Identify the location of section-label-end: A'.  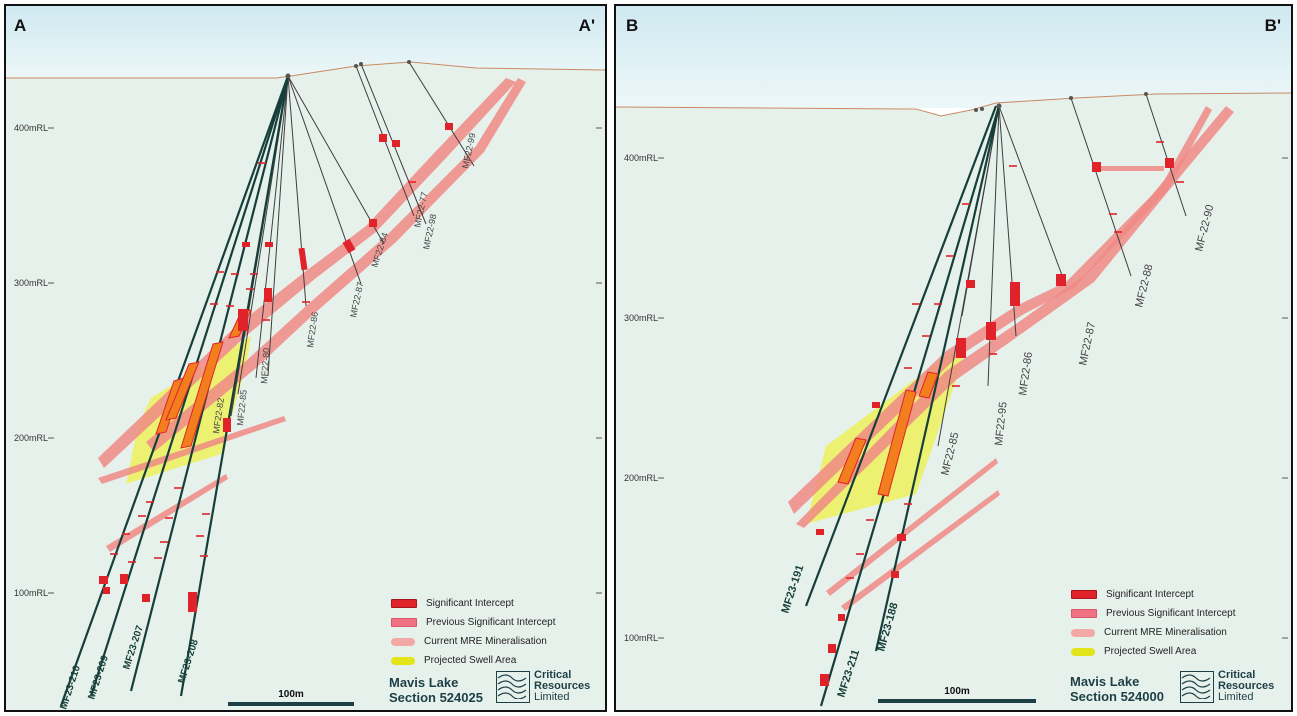
(586, 25).